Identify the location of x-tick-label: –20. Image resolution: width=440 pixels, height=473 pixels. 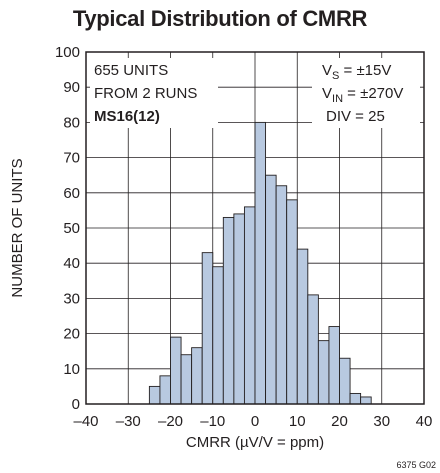
(170, 421).